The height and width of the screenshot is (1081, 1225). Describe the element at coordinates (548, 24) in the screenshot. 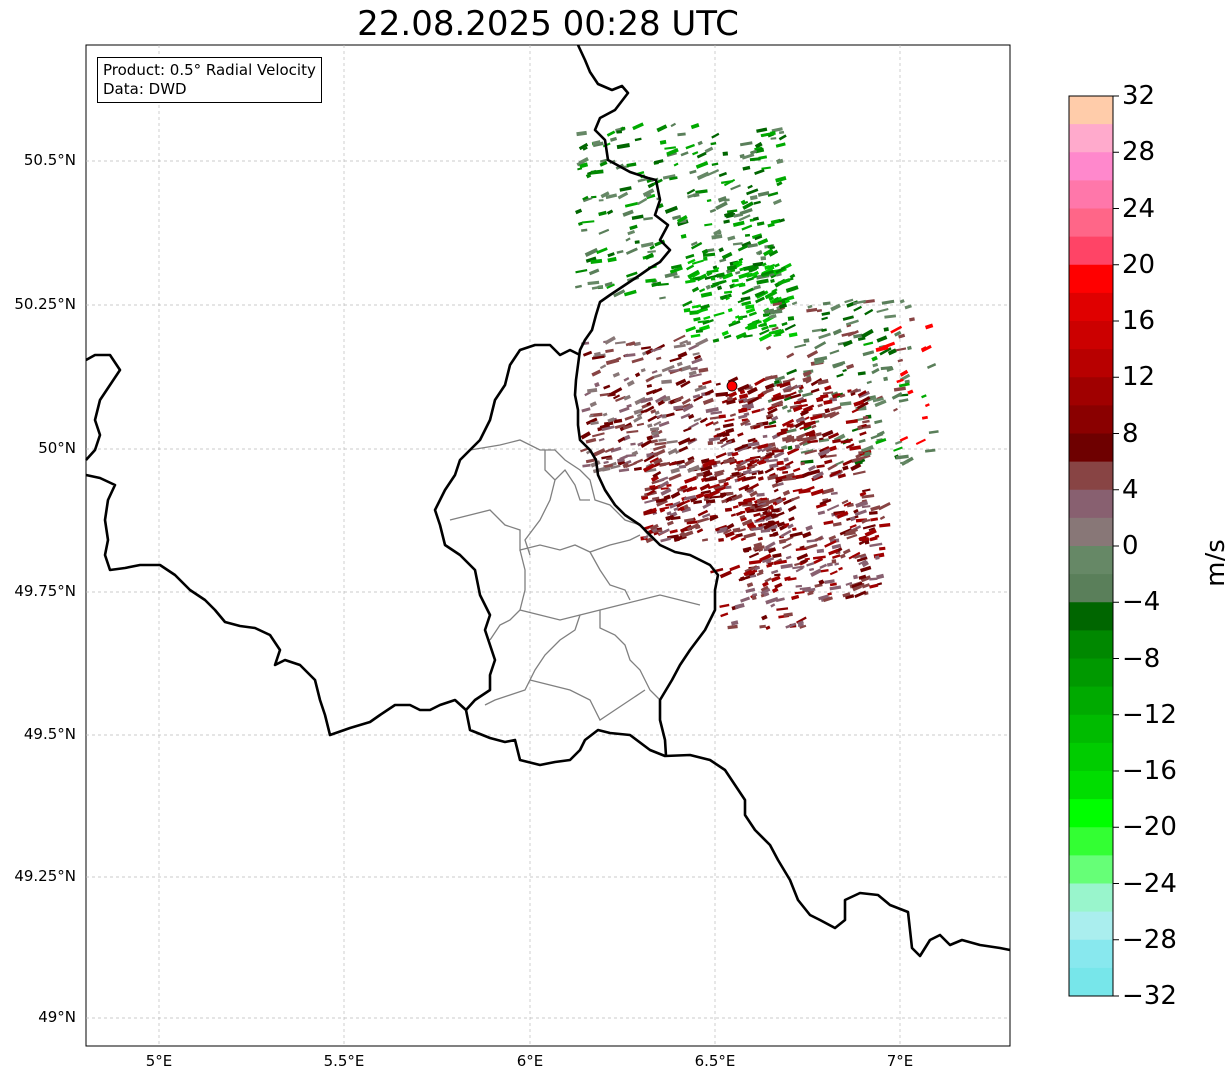

I see `map-title: 22.08.2025 00:28 UTC` at that location.